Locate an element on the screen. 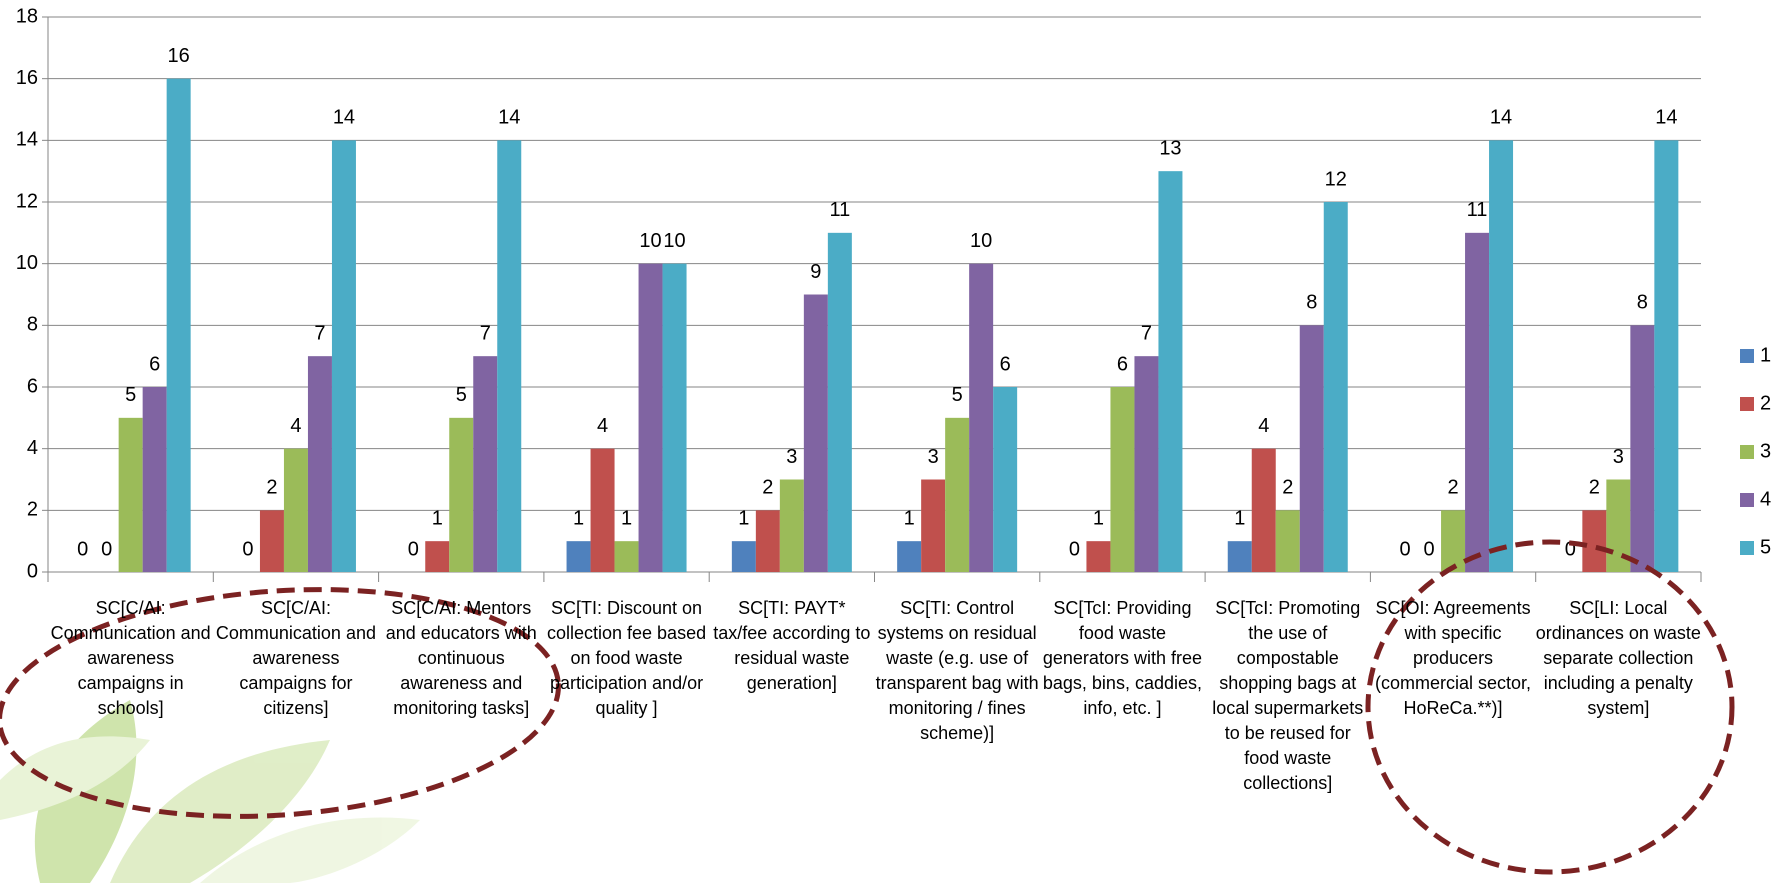 This screenshot has width=1779, height=883. y-tick-label: 16 is located at coordinates (27, 78).